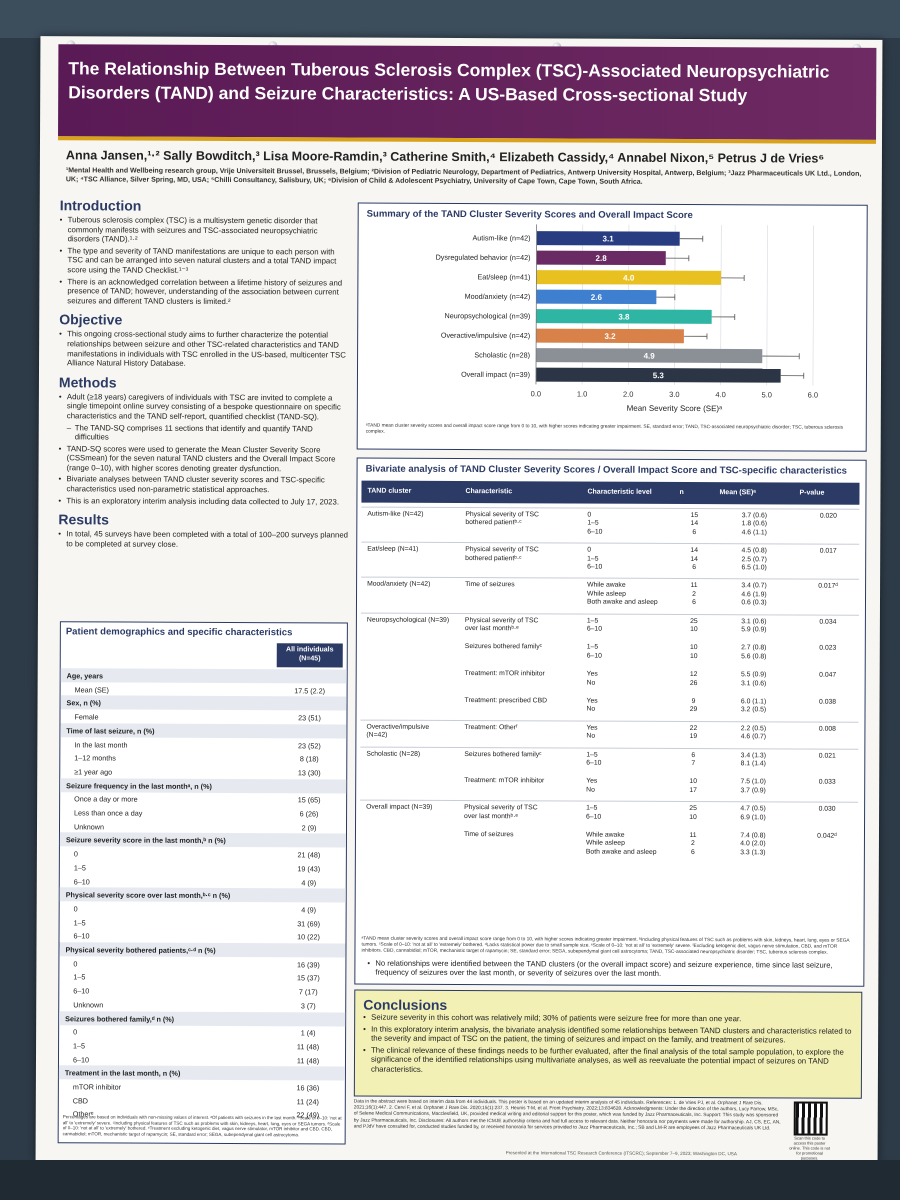 The width and height of the screenshot is (900, 1200). I want to click on chart-tick-label: 6.0, so click(813, 395).